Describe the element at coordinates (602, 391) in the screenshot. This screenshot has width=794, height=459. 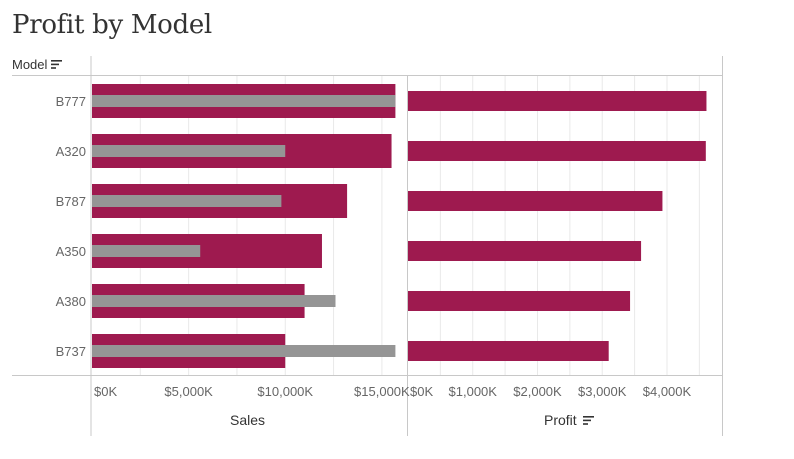
I see `profit-tick-label: $3,000K` at that location.